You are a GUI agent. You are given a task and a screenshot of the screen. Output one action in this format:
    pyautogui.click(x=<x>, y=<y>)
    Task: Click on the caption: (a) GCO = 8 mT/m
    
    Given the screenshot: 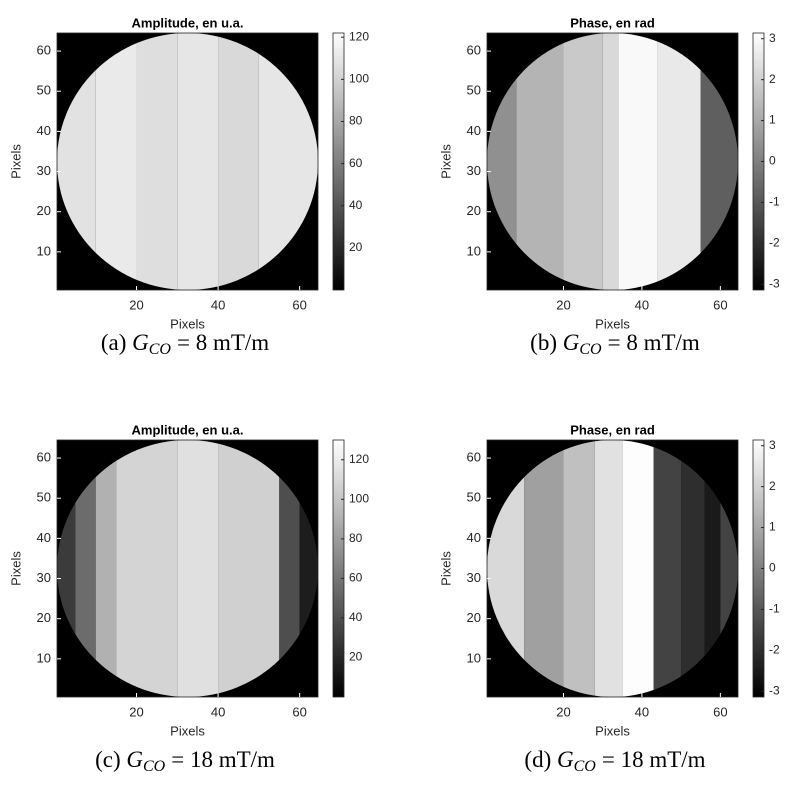 What is the action you would take?
    pyautogui.click(x=185, y=343)
    